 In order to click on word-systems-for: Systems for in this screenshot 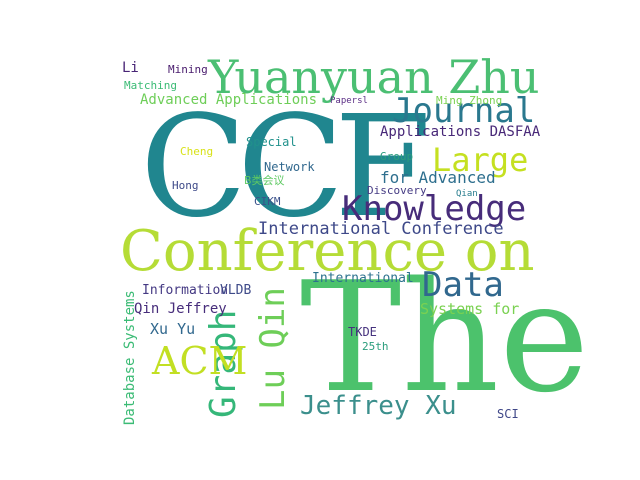, I will do `click(470, 309)`.